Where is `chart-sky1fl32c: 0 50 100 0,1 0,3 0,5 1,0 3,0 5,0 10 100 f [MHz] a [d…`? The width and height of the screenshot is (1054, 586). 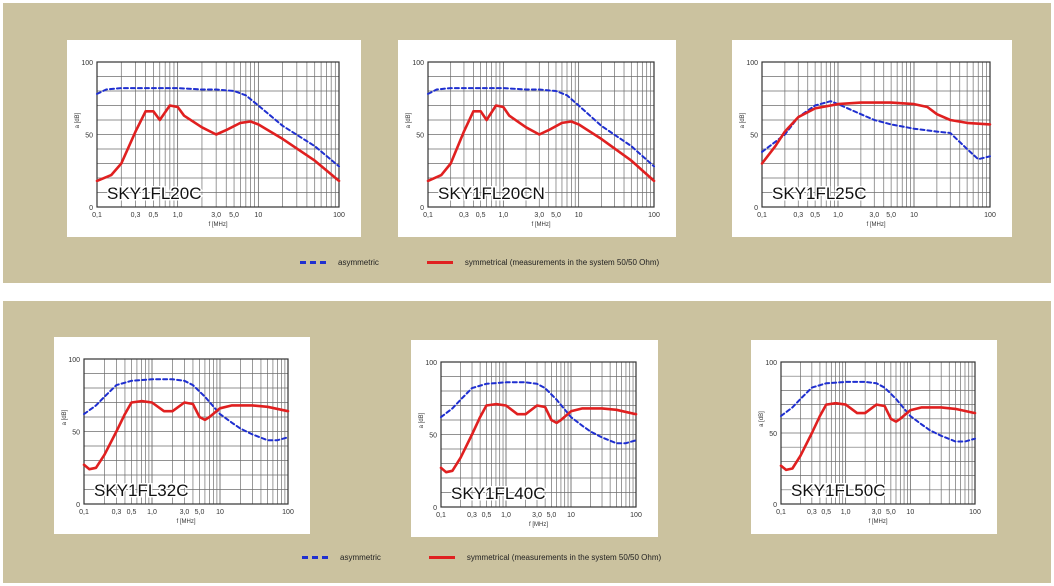
chart-sky1fl32c: 0 50 100 0,1 0,3 0,5 1,0 3,0 5,0 10 100 f [MHz] a [d… is located at coordinates (182, 435).